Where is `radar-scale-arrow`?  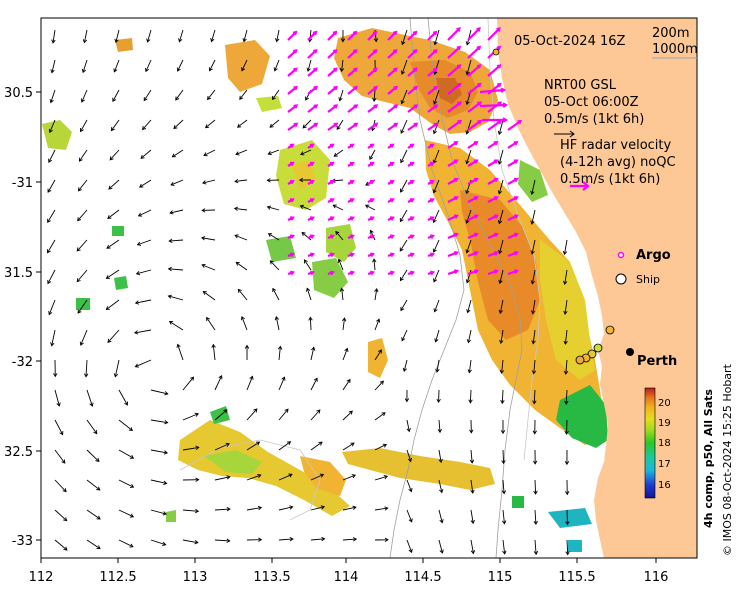 radar-scale-arrow is located at coordinates (580, 186).